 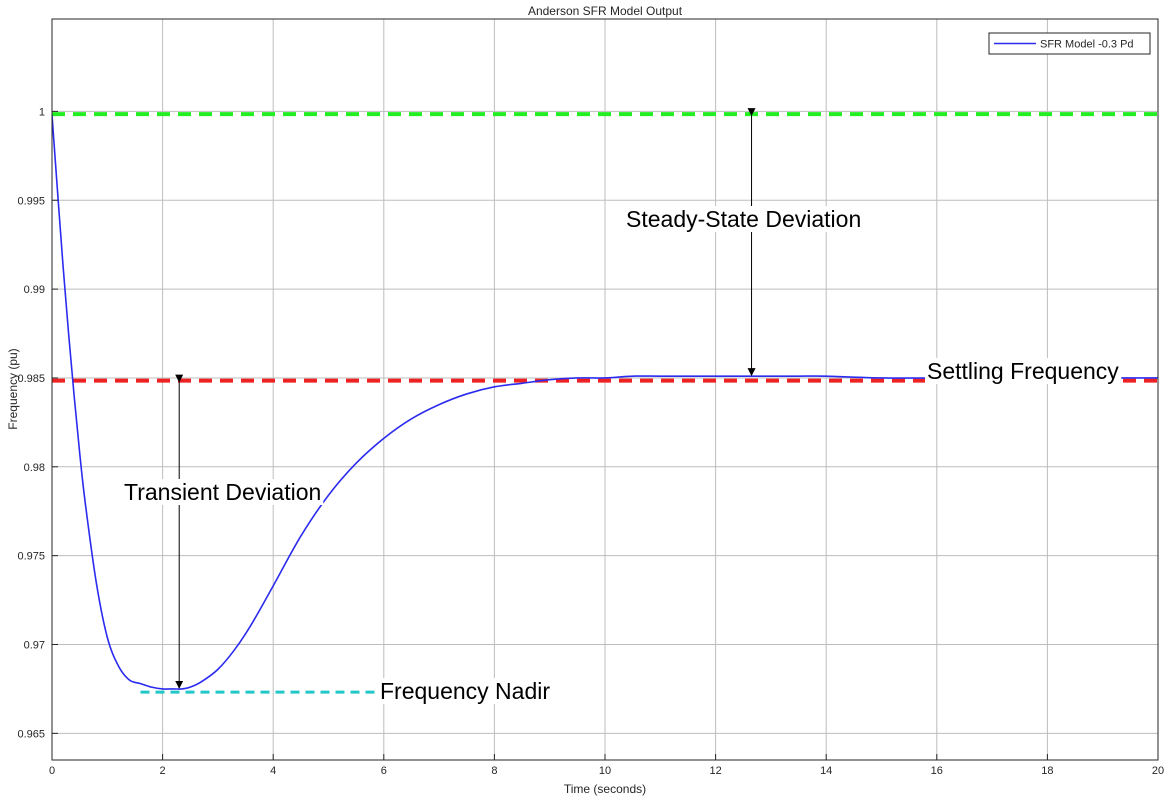 I want to click on x-tick-label: 18, so click(x=1047, y=771).